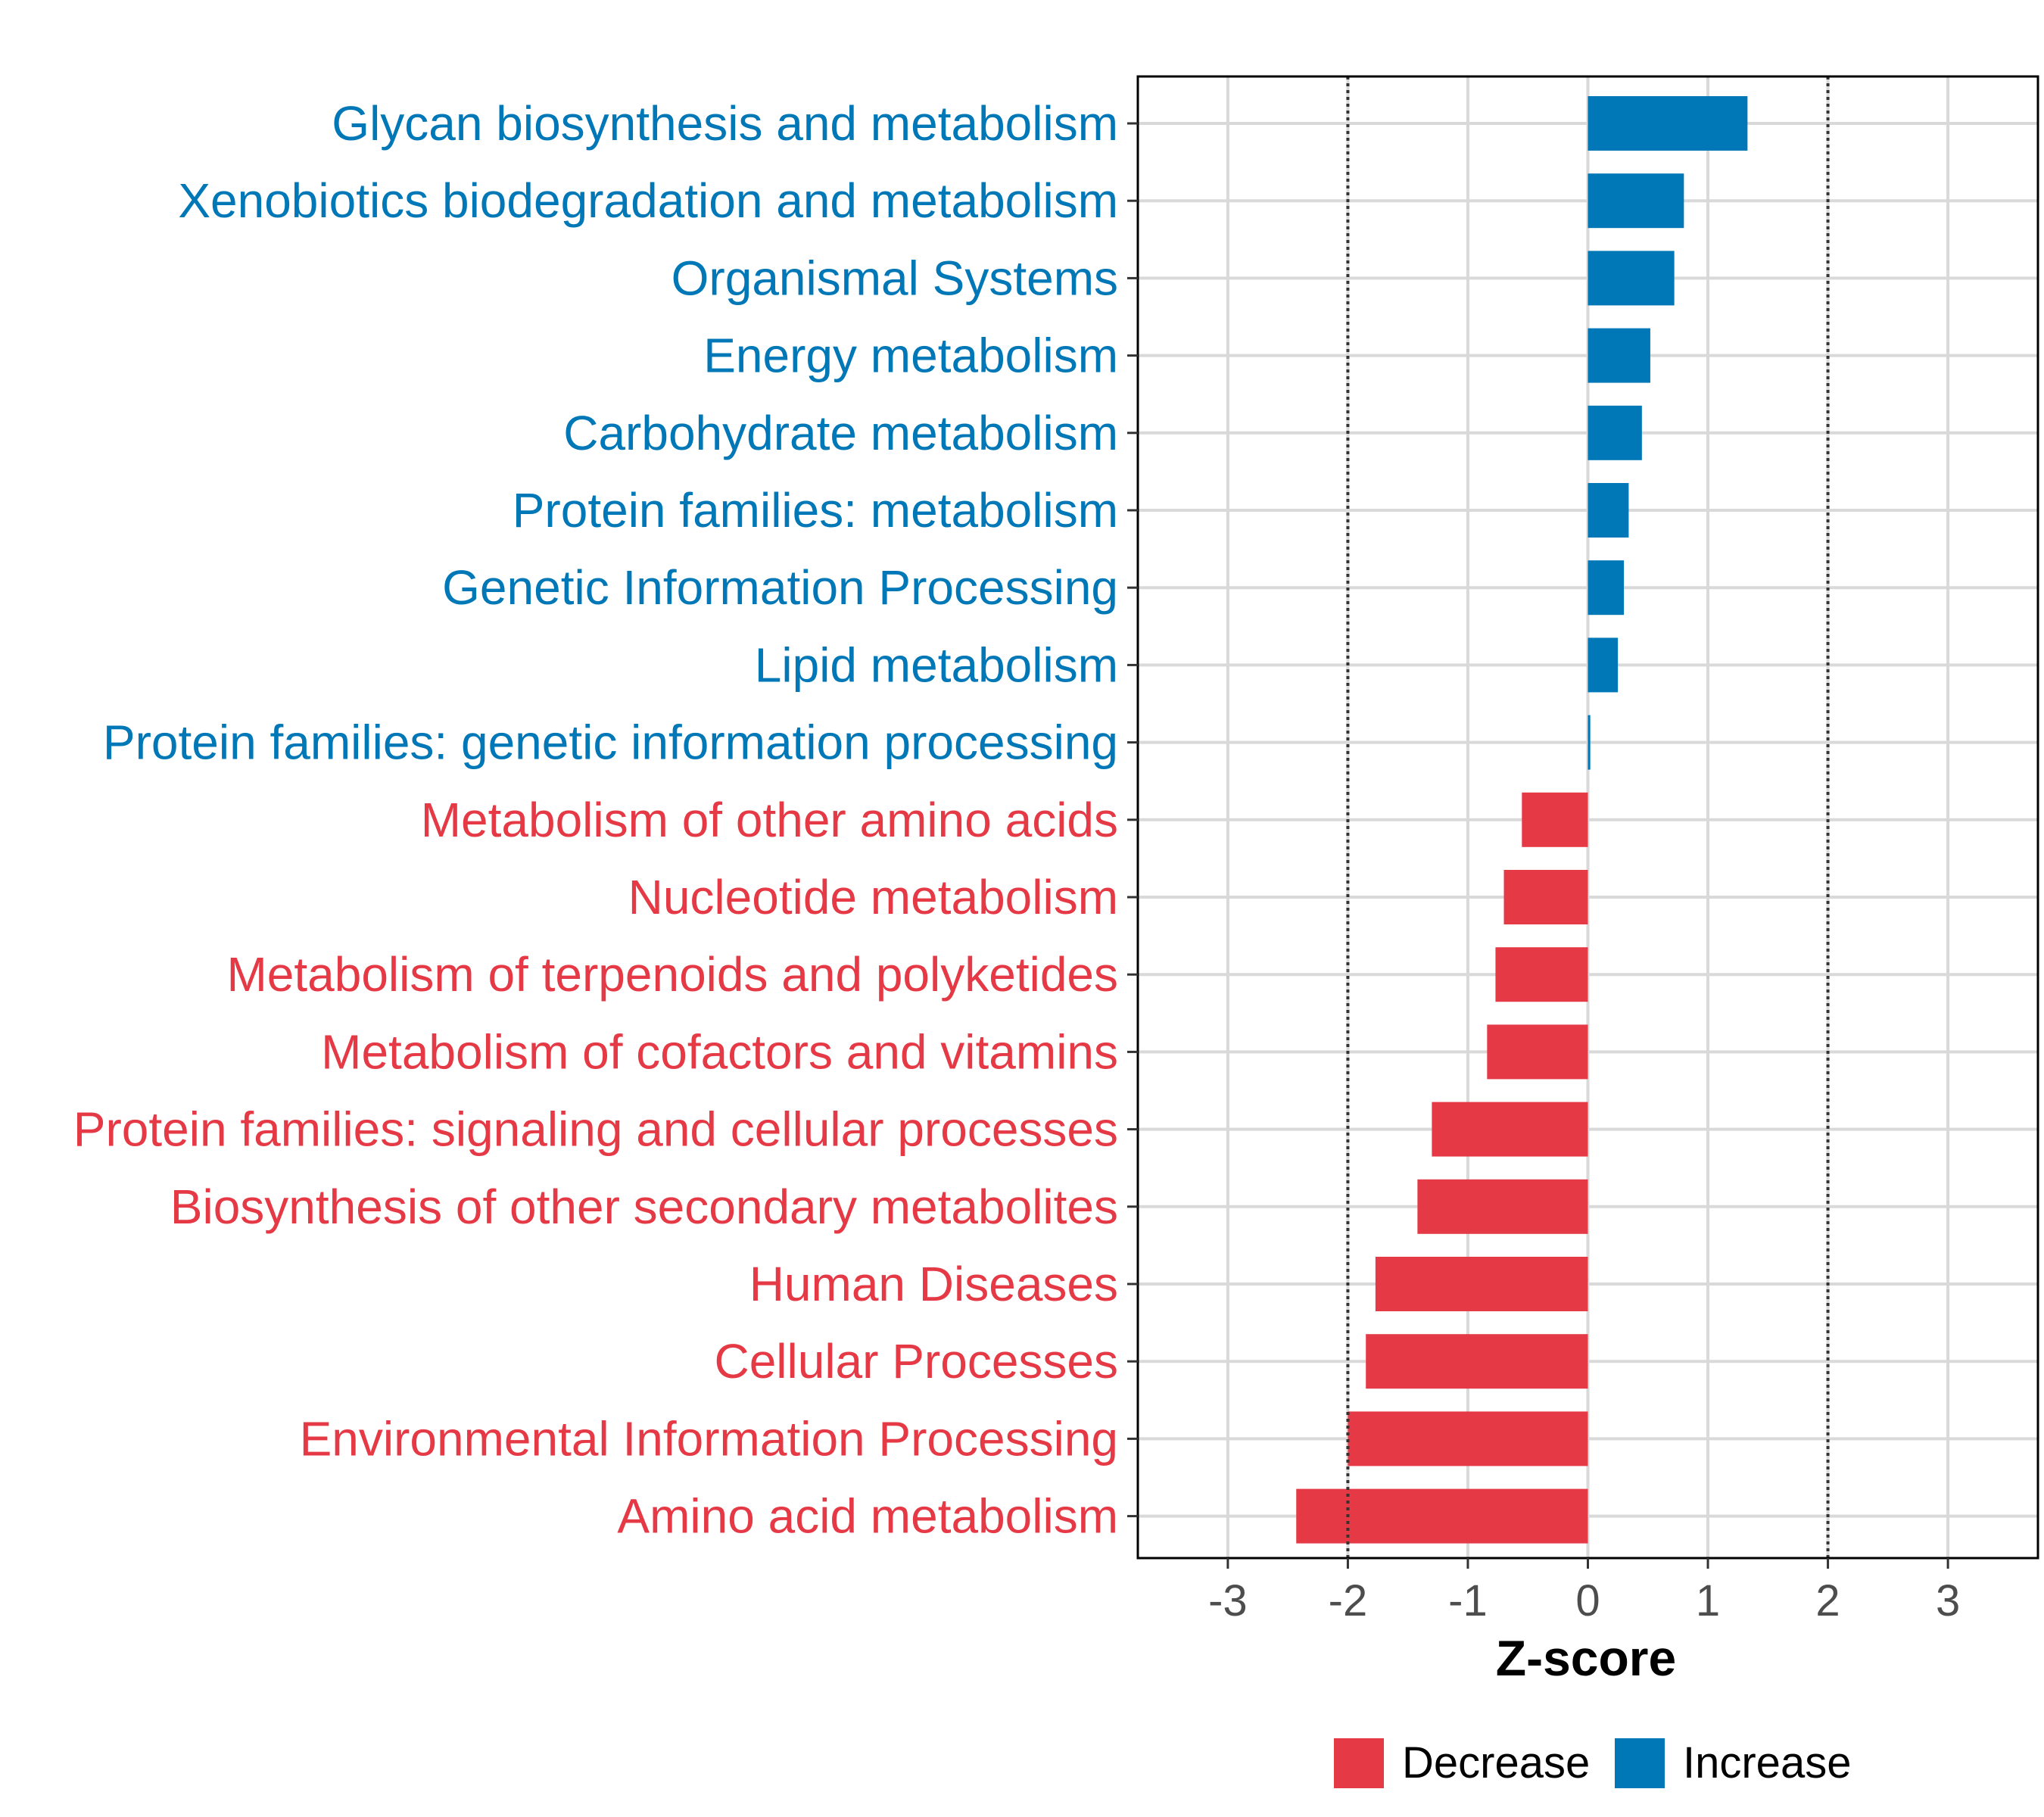 The image size is (2044, 1817). I want to click on legend-label: Decrease, so click(1496, 1762).